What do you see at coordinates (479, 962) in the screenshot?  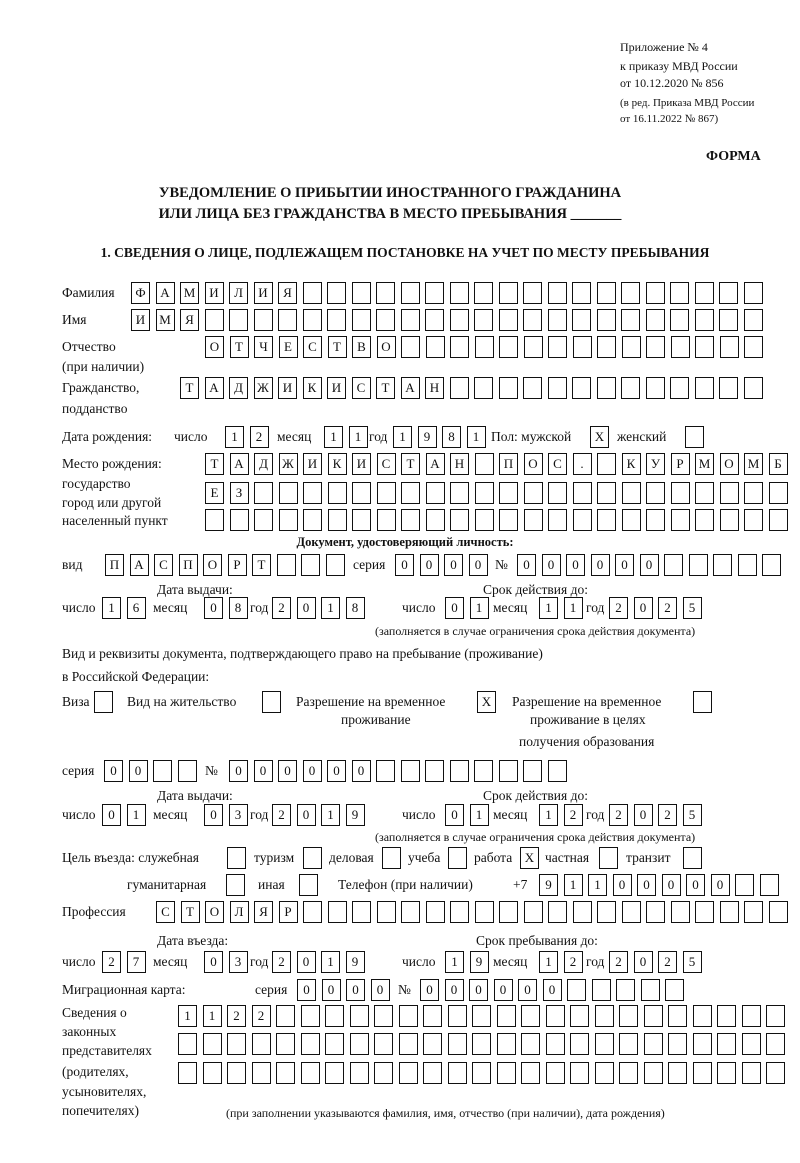 I see `form-cell: 9` at bounding box center [479, 962].